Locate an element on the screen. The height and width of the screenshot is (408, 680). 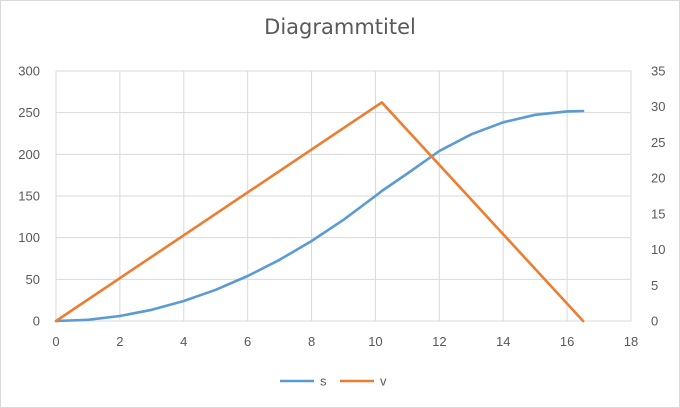
y-right-tick-label: 5 is located at coordinates (654, 285).